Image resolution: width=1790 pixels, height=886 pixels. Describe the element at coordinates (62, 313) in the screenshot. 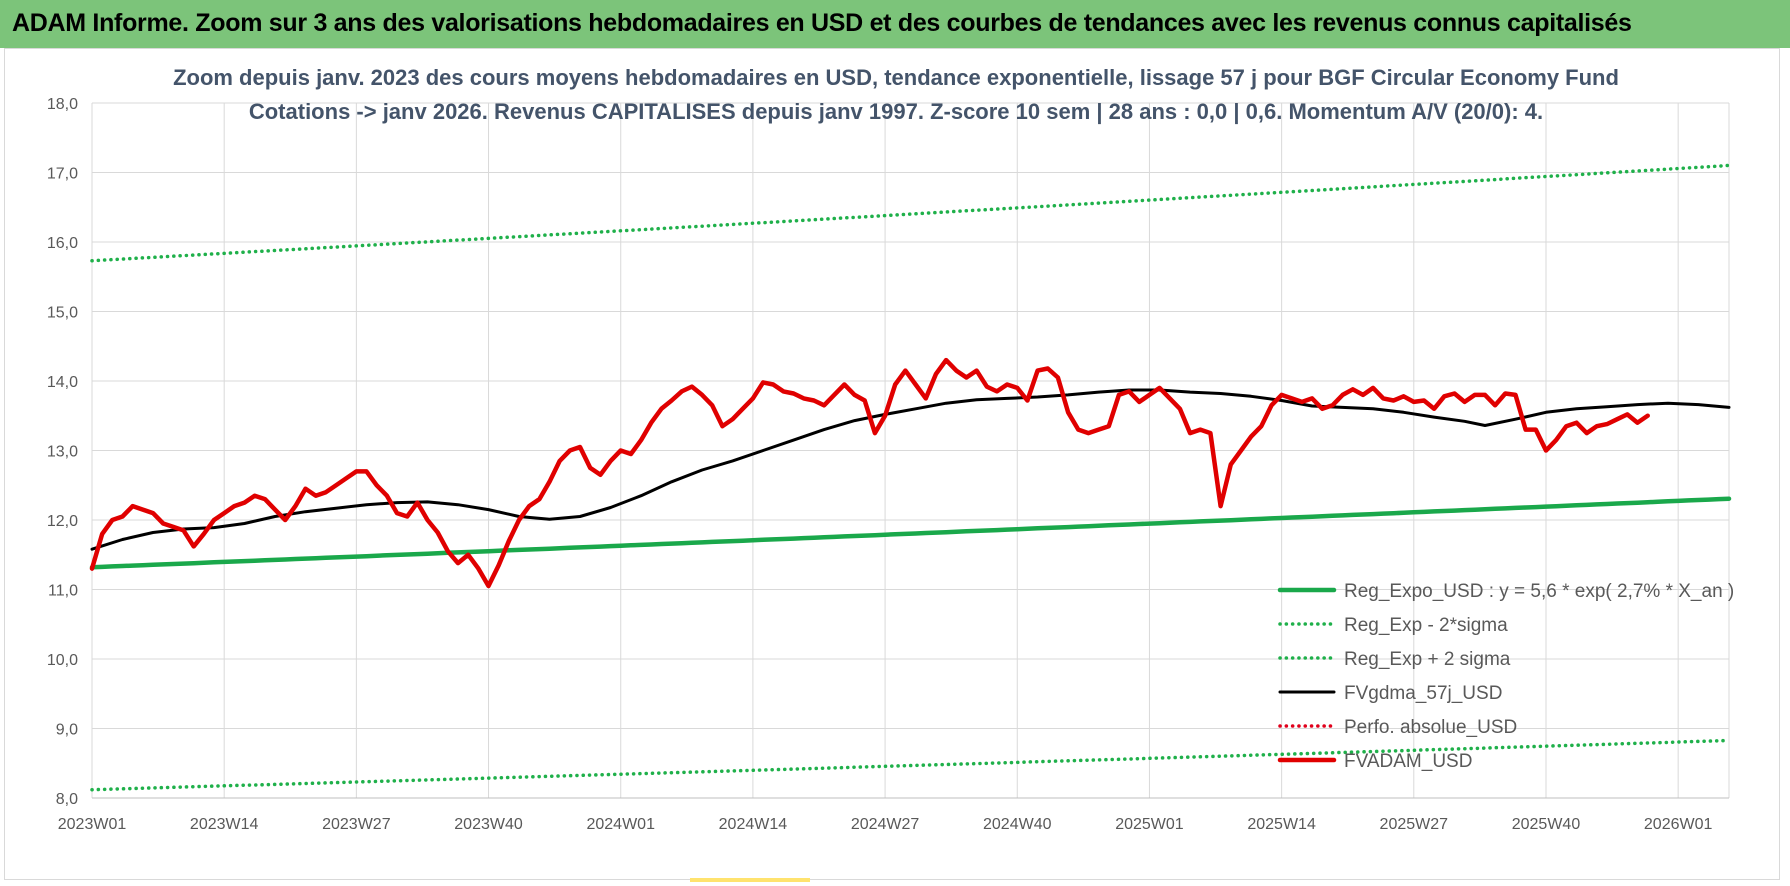

I see `y-tick-label: 15,0` at that location.